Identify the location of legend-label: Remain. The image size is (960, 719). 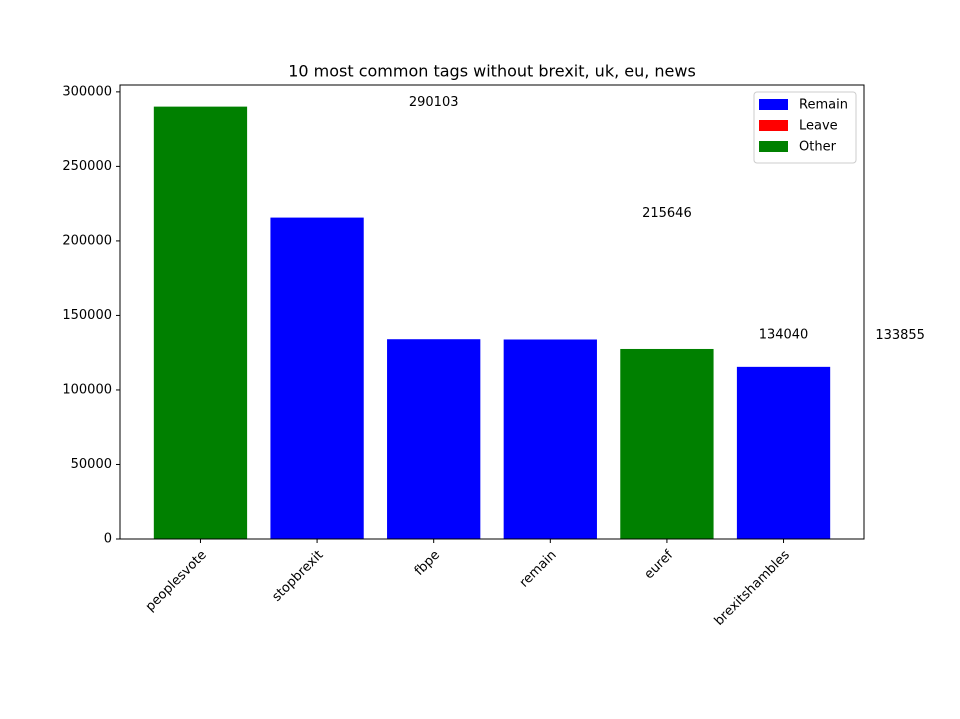
(823, 105).